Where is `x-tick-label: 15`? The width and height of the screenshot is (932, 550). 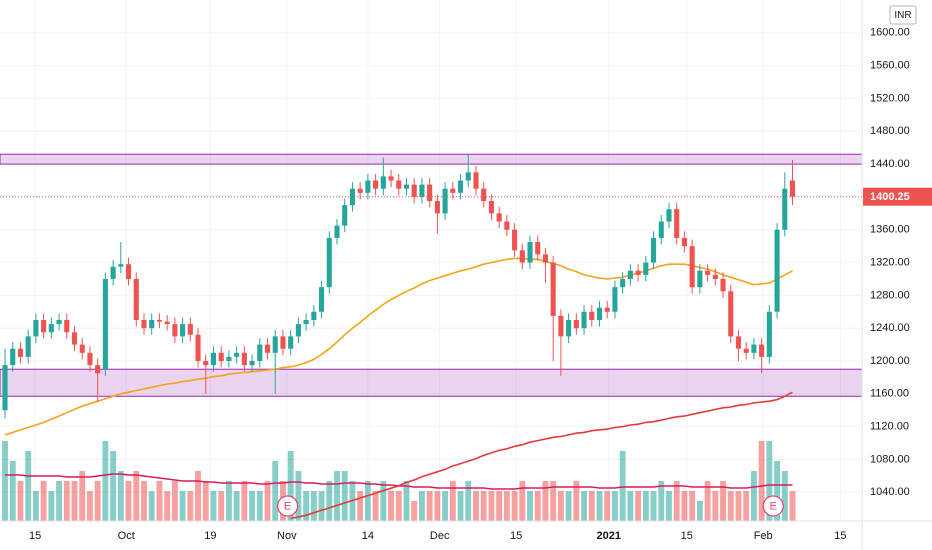
x-tick-label: 15 is located at coordinates (840, 536).